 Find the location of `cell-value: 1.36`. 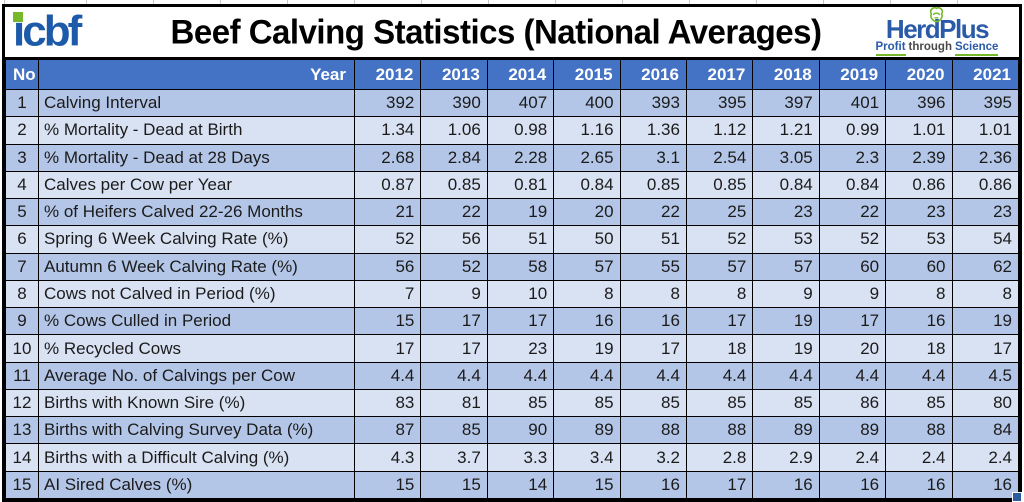

cell-value: 1.36 is located at coordinates (653, 130).